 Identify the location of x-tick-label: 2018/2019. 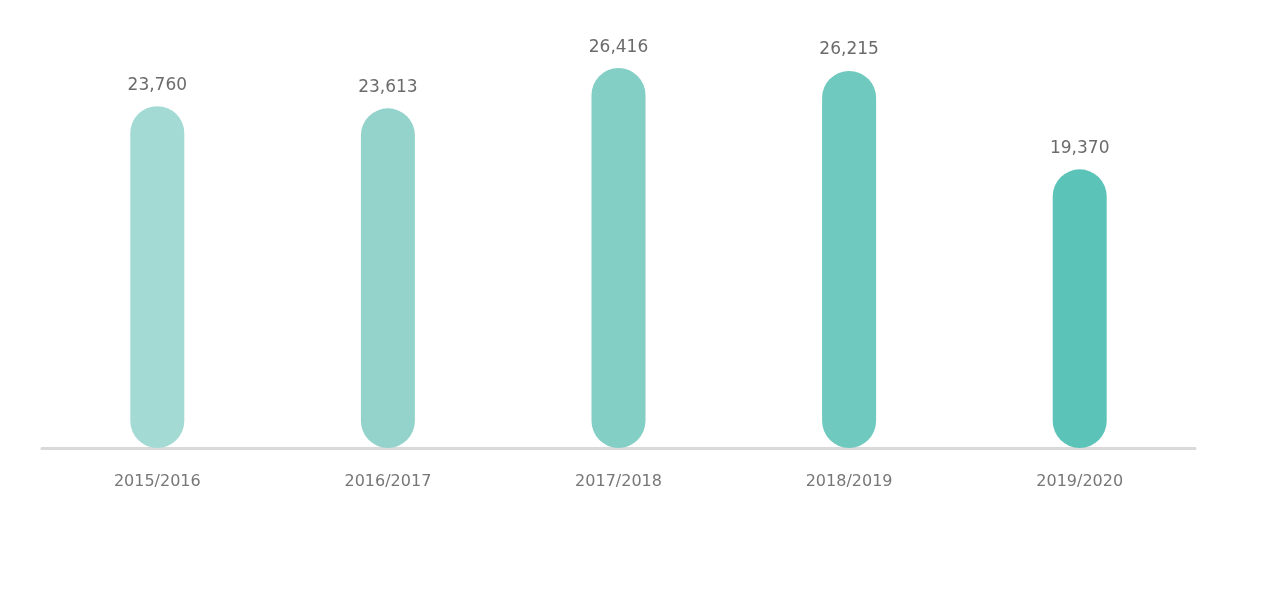
(849, 480).